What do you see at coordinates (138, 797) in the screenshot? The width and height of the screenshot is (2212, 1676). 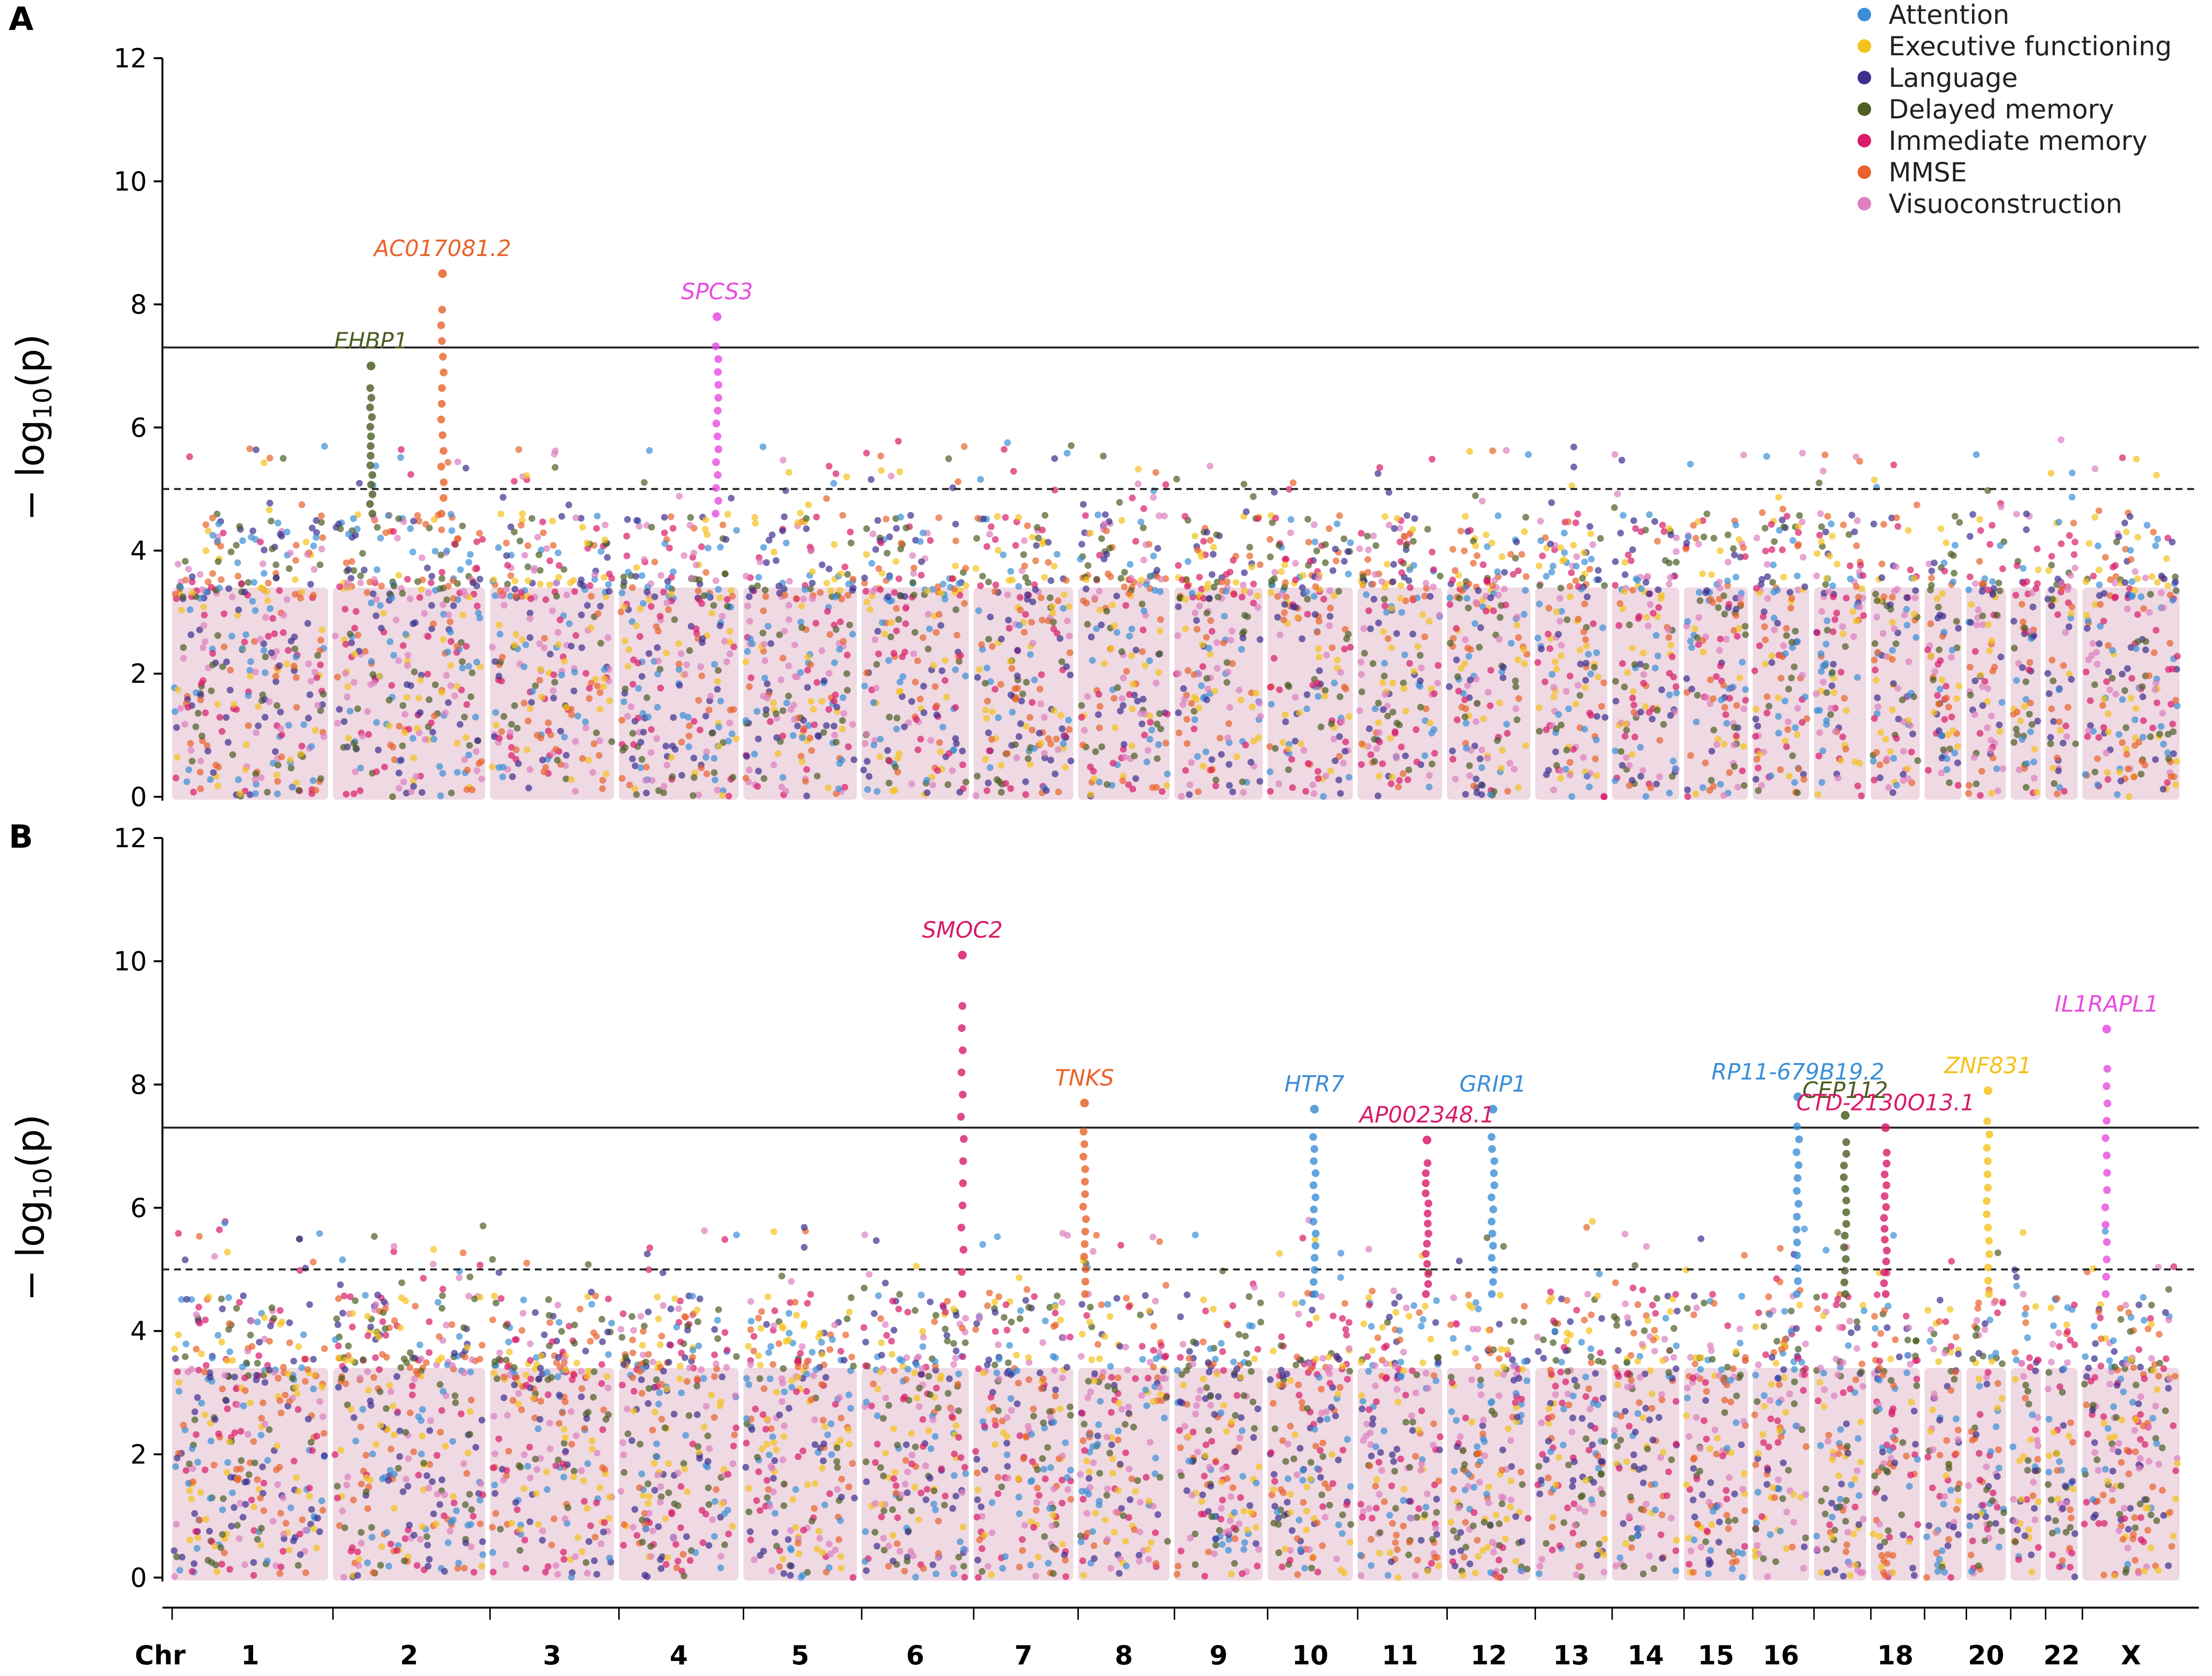 I see `y-tick-label: 0` at bounding box center [138, 797].